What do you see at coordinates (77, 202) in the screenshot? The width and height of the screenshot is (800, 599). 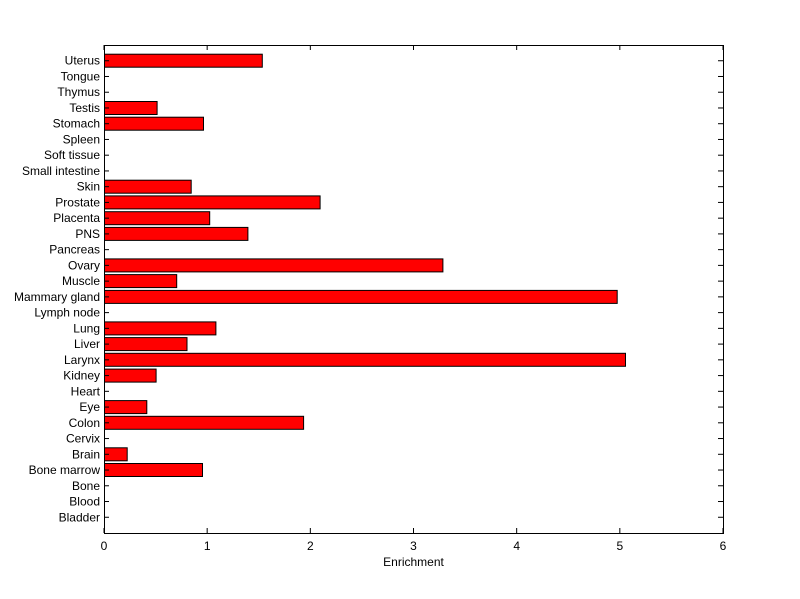 I see `y-tick-label-prostate: Prostate` at bounding box center [77, 202].